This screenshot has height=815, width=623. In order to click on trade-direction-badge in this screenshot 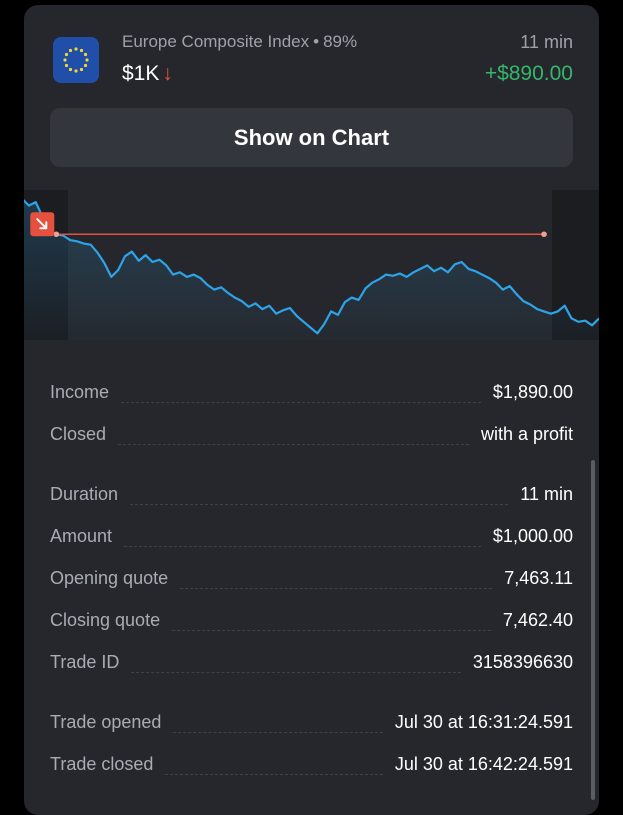, I will do `click(42, 224)`.